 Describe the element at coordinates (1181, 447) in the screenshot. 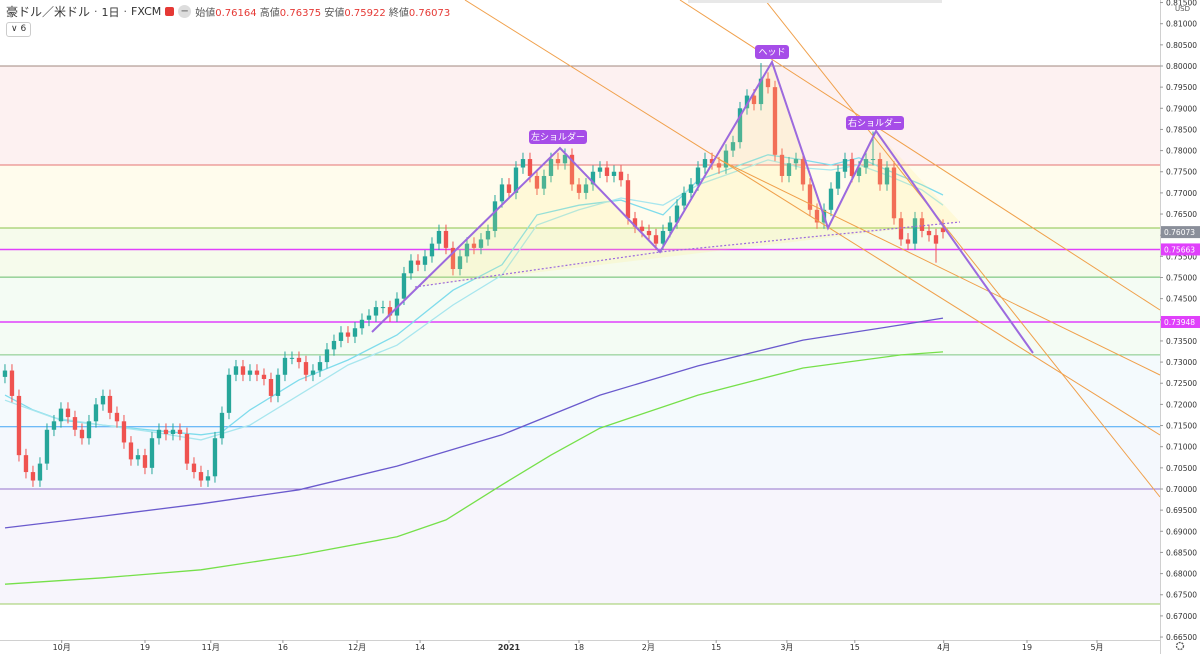

I see `y-tick-label: 0.71000` at that location.